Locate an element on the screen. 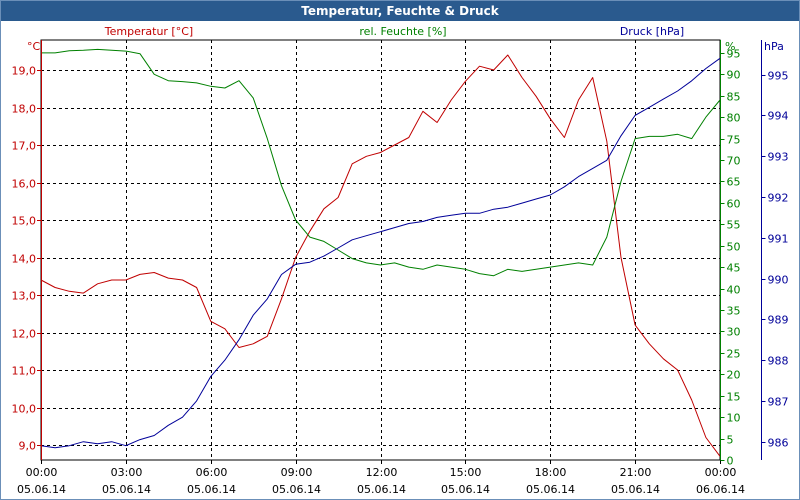  pressure-tick-label: 993 is located at coordinates (778, 157).